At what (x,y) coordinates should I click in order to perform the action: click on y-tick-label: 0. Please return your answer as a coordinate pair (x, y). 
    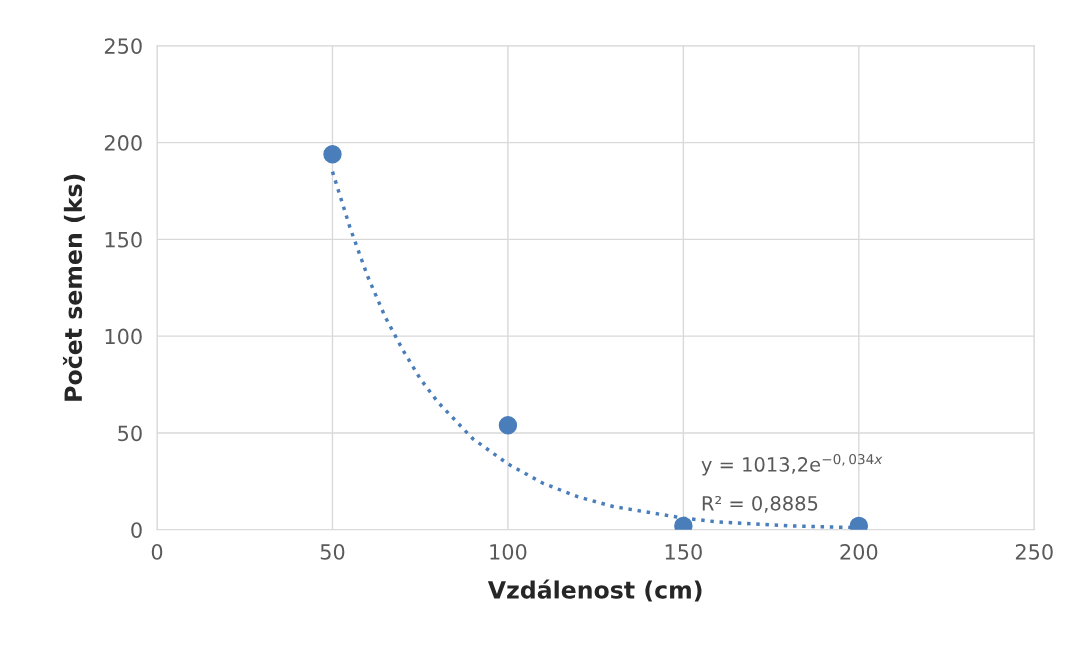
    Looking at the image, I should click on (136, 530).